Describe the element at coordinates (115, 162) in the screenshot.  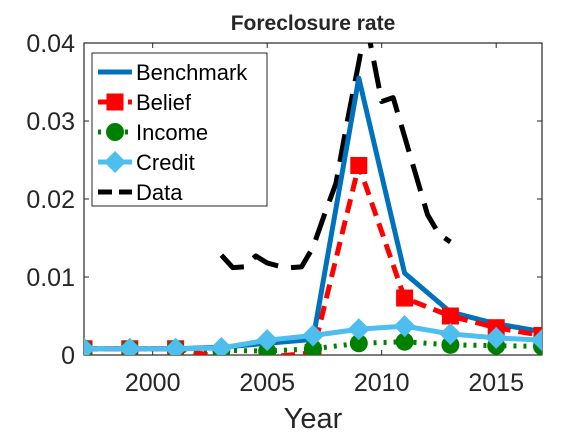
I see `legend-marker-credit` at that location.